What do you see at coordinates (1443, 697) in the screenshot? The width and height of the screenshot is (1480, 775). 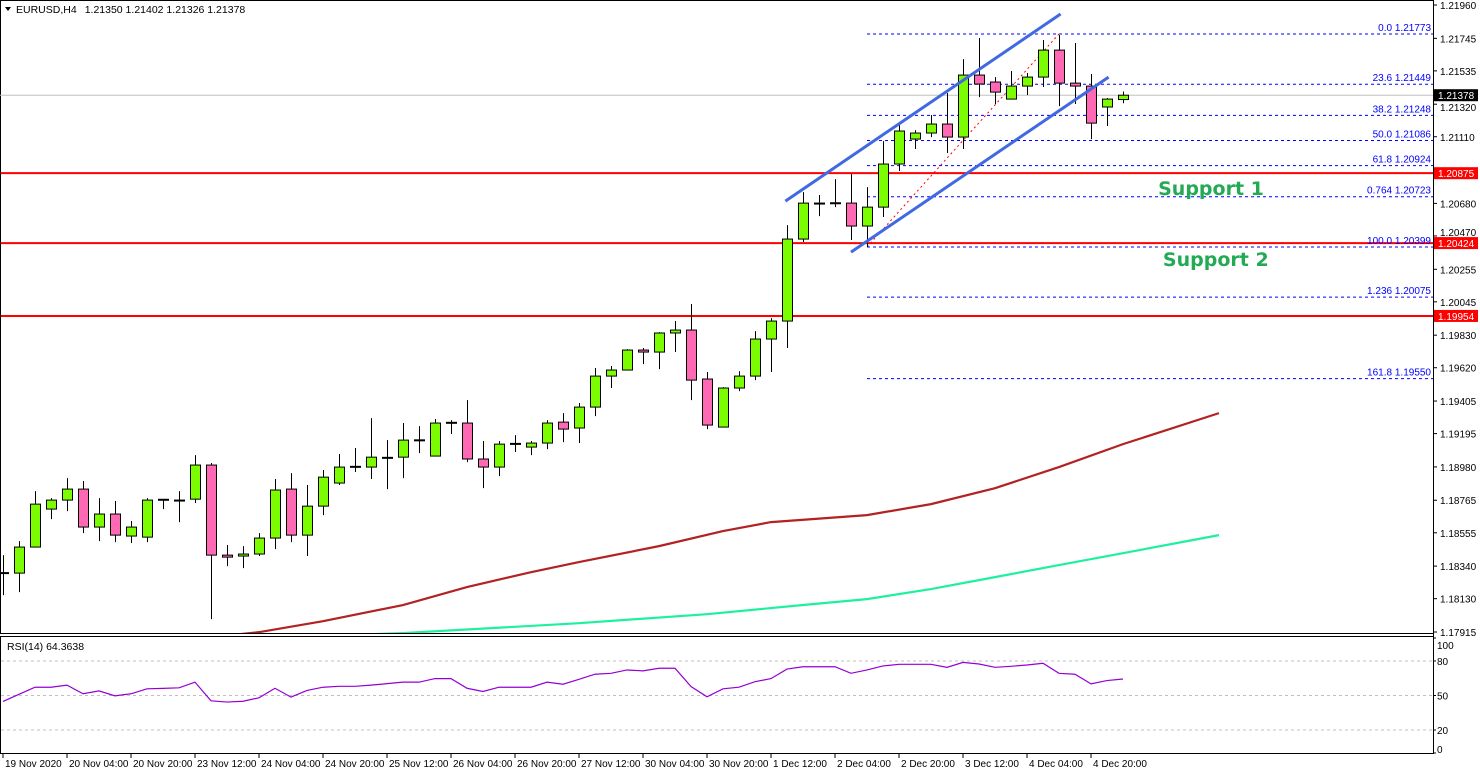 I see `rsi-tick-label: 50` at bounding box center [1443, 697].